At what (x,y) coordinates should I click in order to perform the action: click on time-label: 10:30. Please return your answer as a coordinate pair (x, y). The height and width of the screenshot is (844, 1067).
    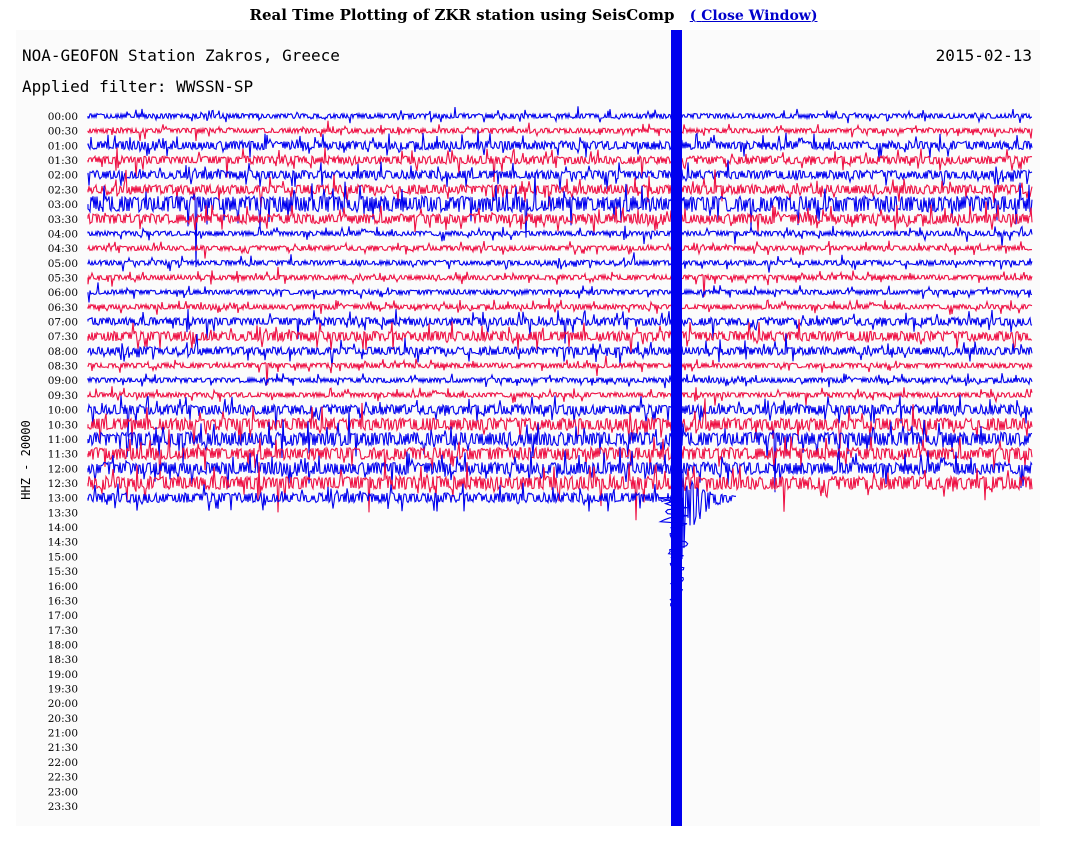
    Looking at the image, I should click on (63, 425).